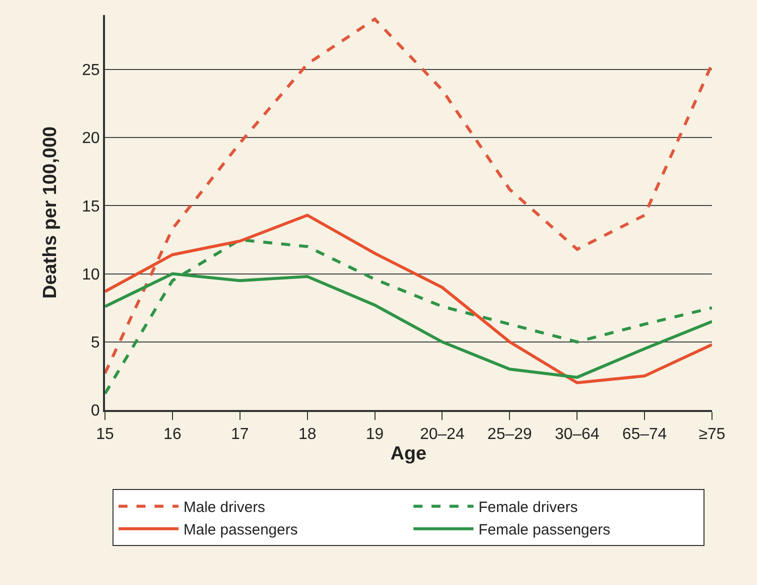 This screenshot has height=585, width=757. I want to click on x-tick-label: 16, so click(173, 435).